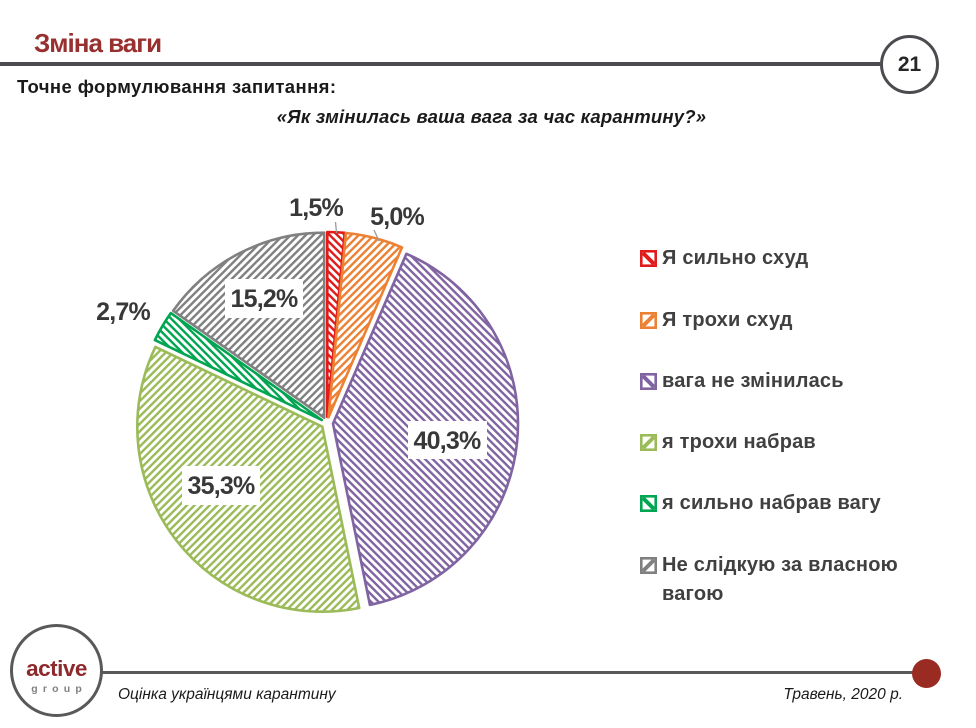 This screenshot has height=728, width=976. Describe the element at coordinates (447, 441) in the screenshot. I see `svg-text: 40,3%` at that location.